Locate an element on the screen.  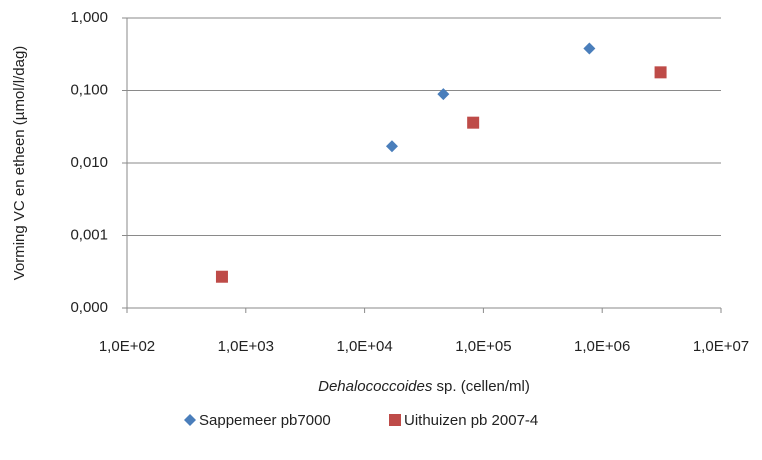
y-tick-label: 0,000 is located at coordinates (89, 307).